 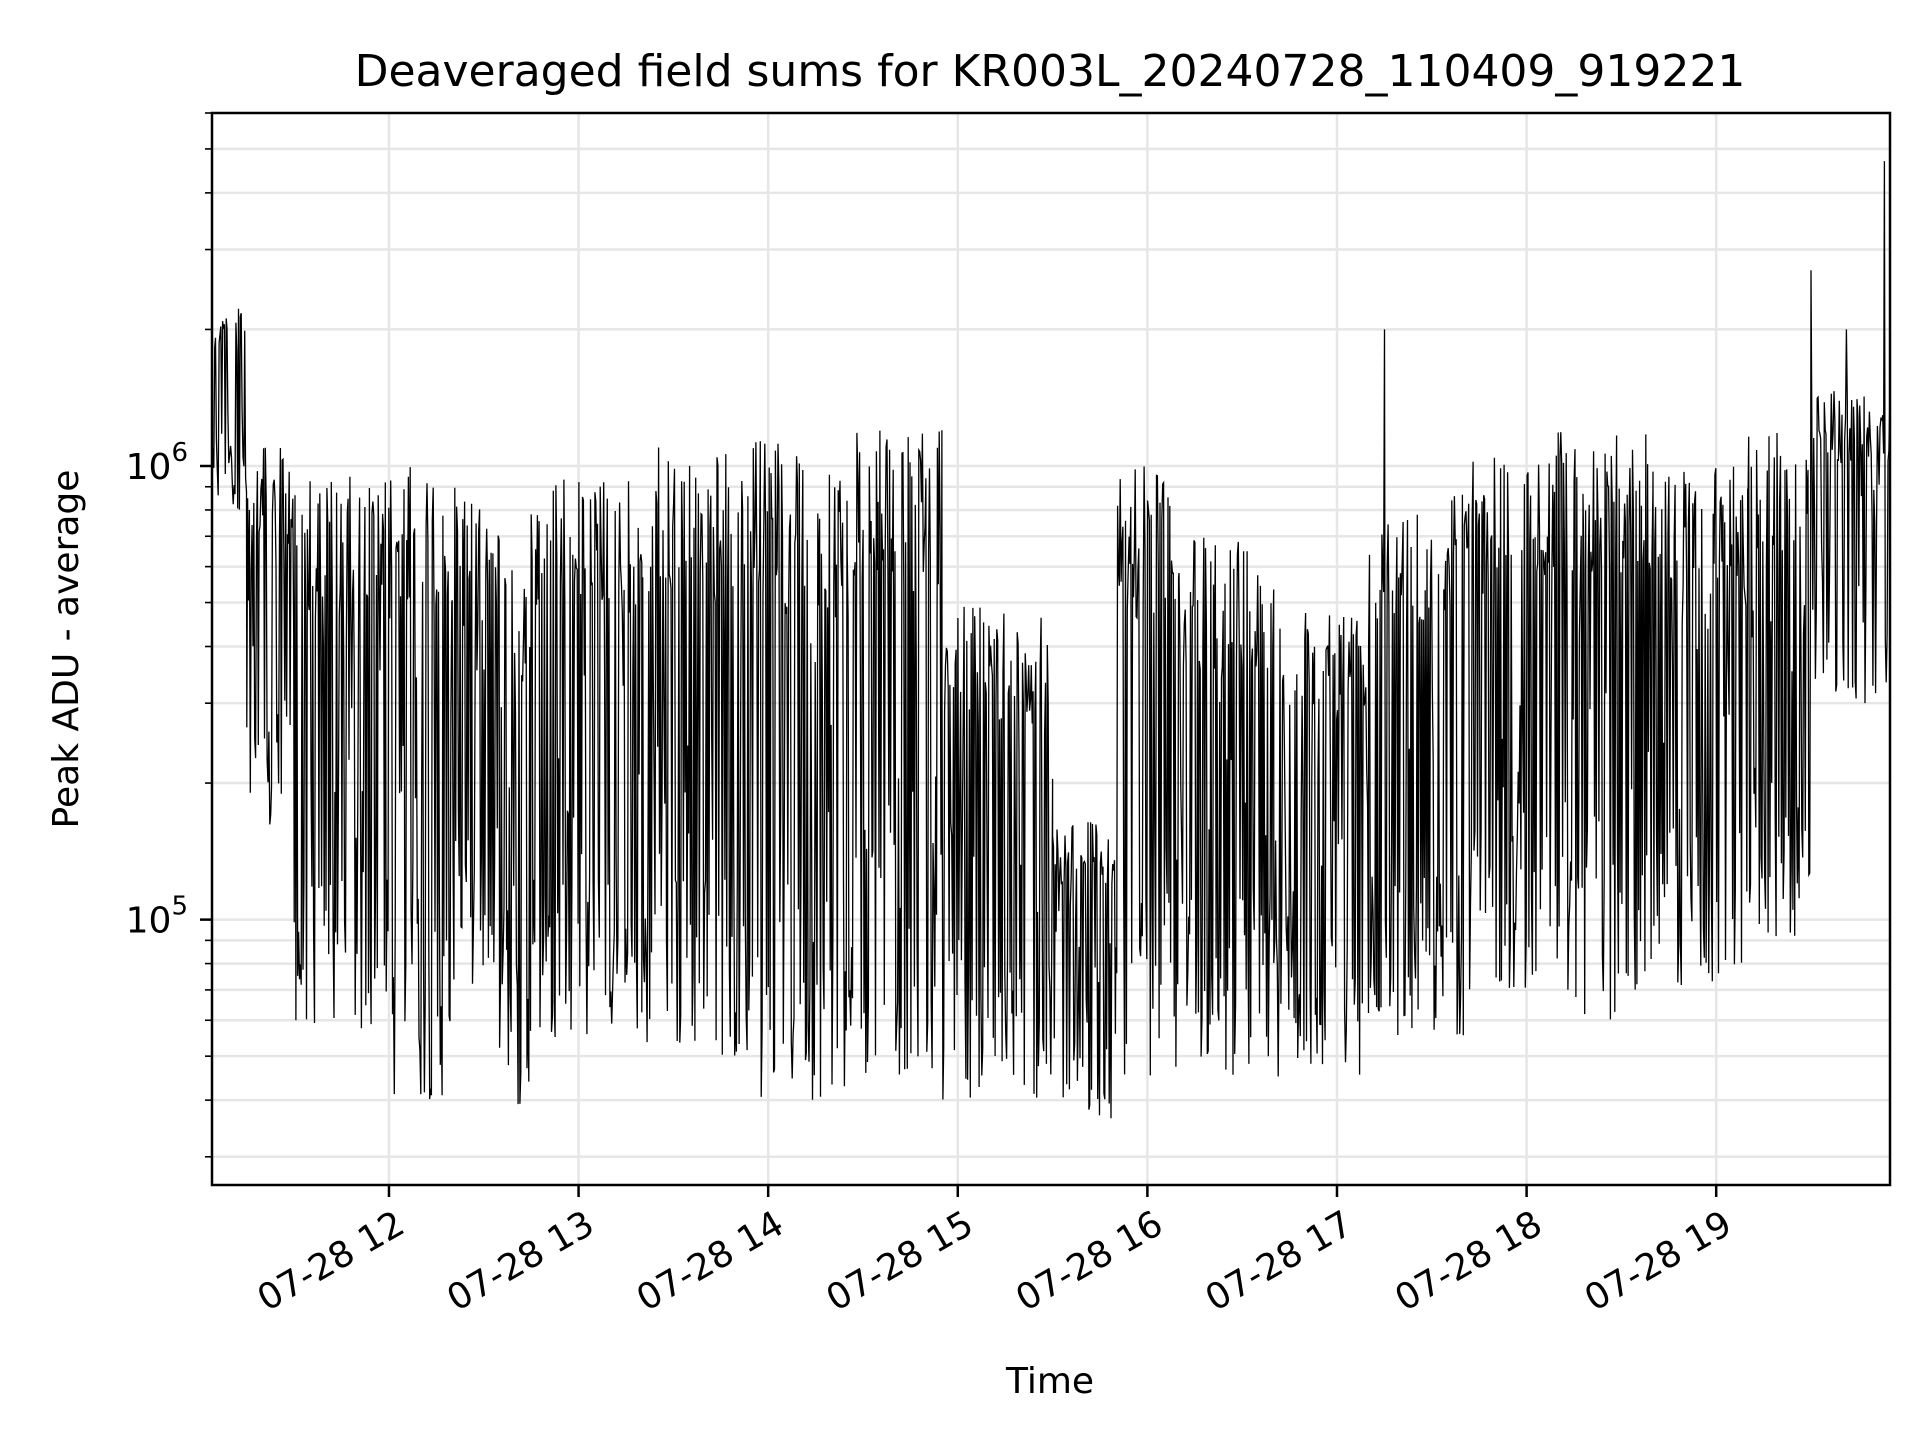 What do you see at coordinates (900, 1261) in the screenshot?
I see `x-tick-label: 07-28 15` at bounding box center [900, 1261].